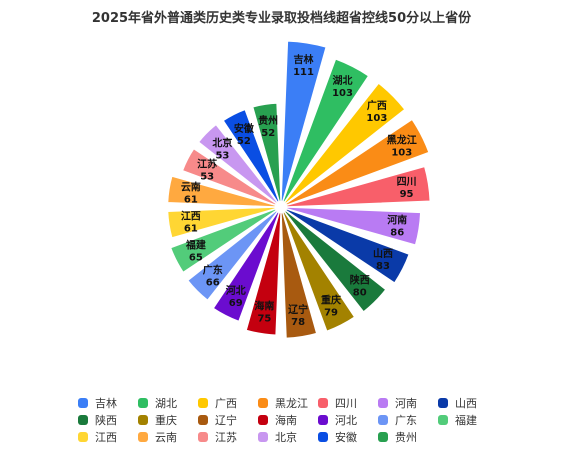 The image size is (563, 459). What do you see at coordinates (357, 162) in the screenshot?
I see `slice-黑龙江` at bounding box center [357, 162].